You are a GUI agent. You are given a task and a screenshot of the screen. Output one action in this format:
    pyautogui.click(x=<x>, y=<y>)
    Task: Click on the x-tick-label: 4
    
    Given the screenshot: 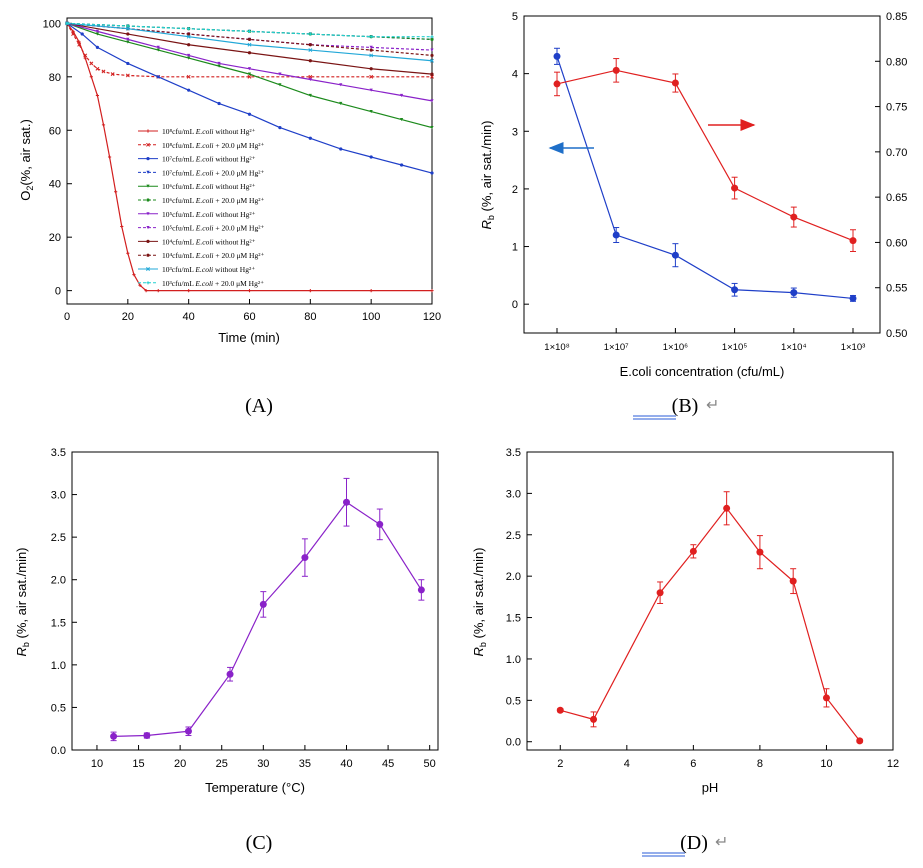 What is the action you would take?
    pyautogui.click(x=627, y=764)
    